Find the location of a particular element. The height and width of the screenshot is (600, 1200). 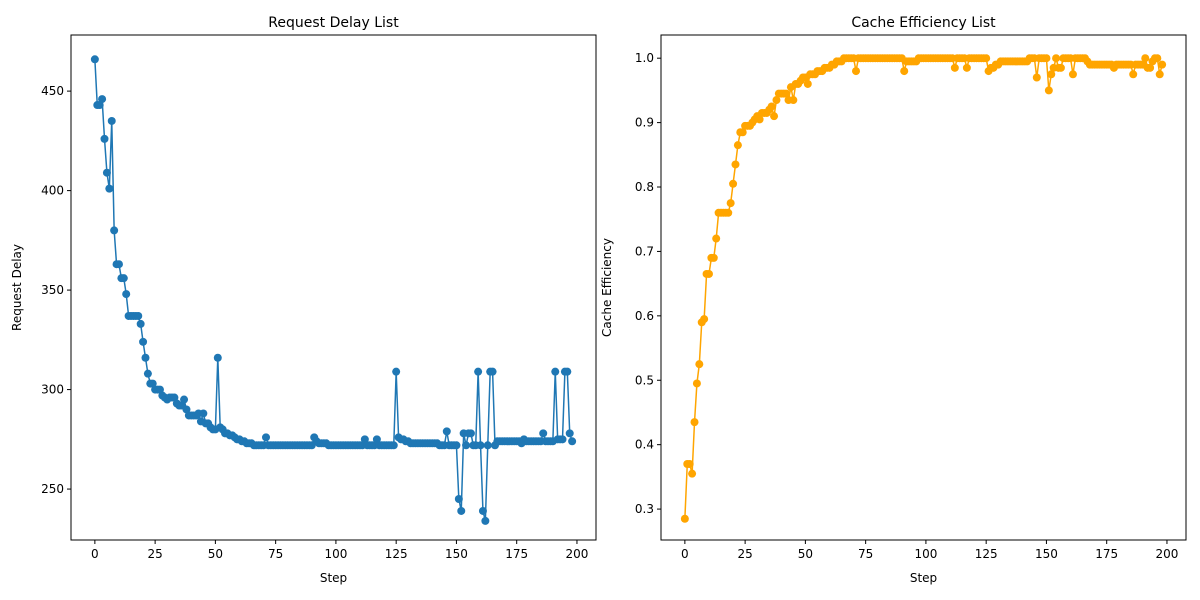

chart-title: Request Delay List is located at coordinates (333, 23).